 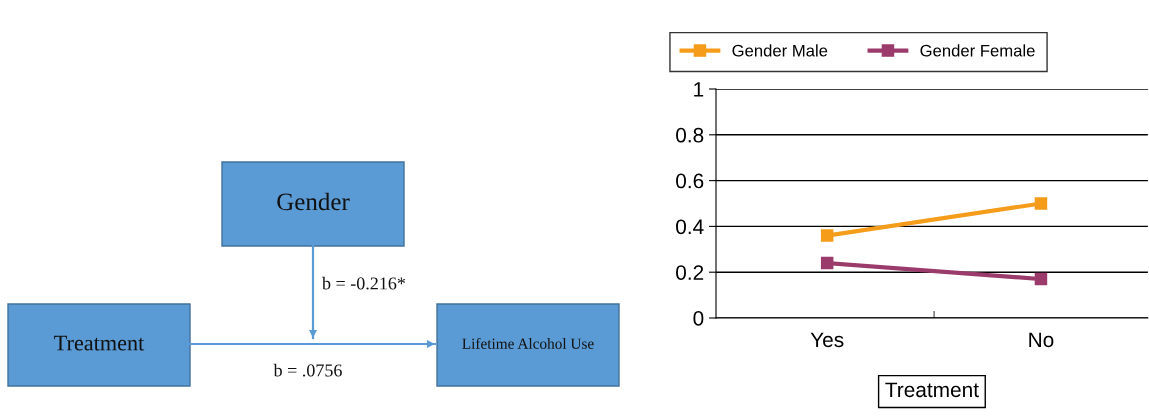 What do you see at coordinates (307, 370) in the screenshot?
I see `text: b = .0756` at bounding box center [307, 370].